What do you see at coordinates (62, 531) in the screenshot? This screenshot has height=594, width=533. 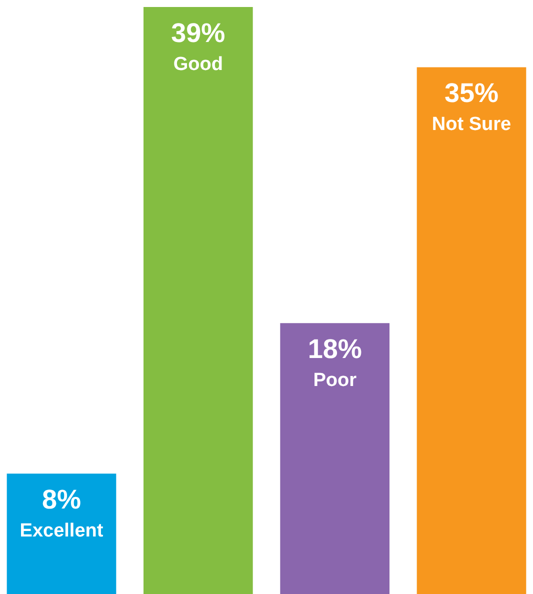 I see `x-tick-label: Excellent` at bounding box center [62, 531].